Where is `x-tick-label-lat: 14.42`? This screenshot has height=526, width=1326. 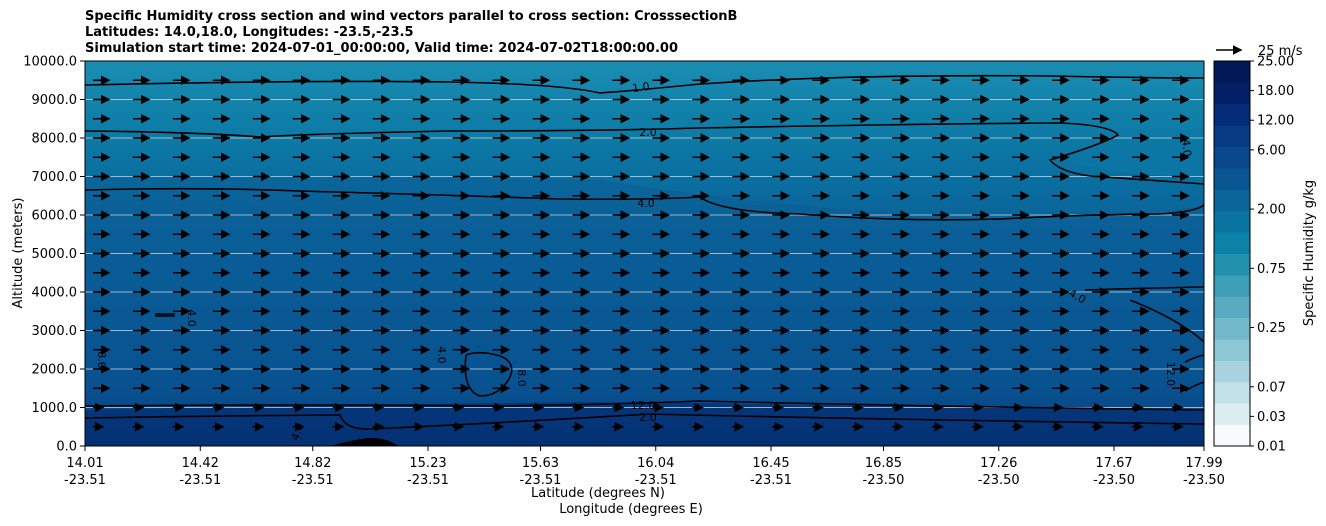 x-tick-label-lat: 14.42 is located at coordinates (200, 463).